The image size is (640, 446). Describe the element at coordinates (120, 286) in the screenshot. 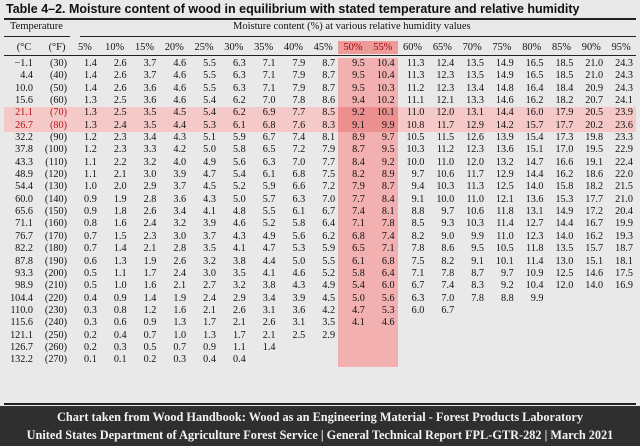

I see `moisture-value-cell: 1.0` at that location.